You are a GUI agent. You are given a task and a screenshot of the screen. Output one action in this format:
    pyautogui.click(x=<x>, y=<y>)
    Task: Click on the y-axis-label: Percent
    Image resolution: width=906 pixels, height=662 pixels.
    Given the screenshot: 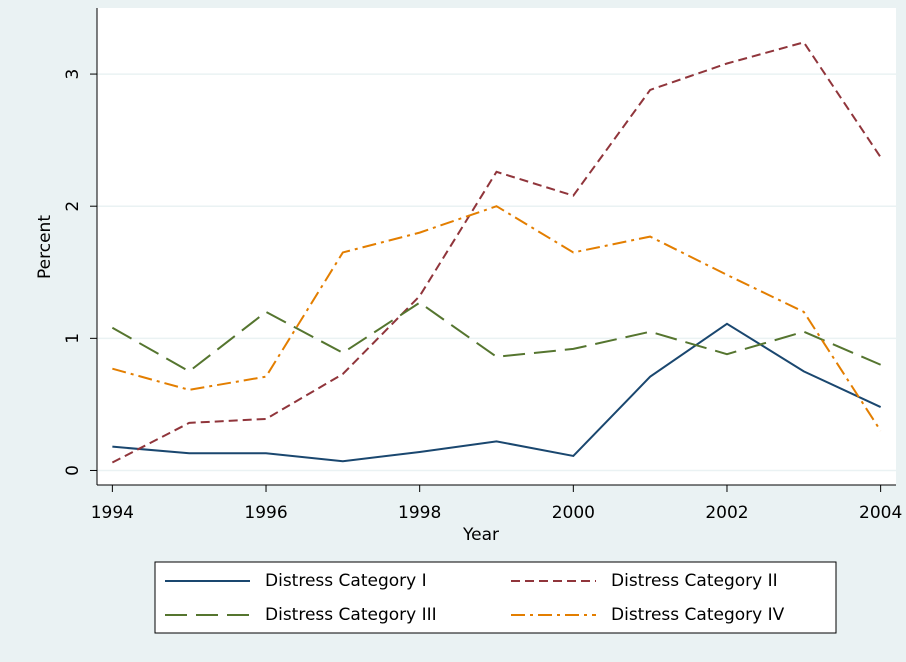 What is the action you would take?
    pyautogui.click(x=45, y=247)
    